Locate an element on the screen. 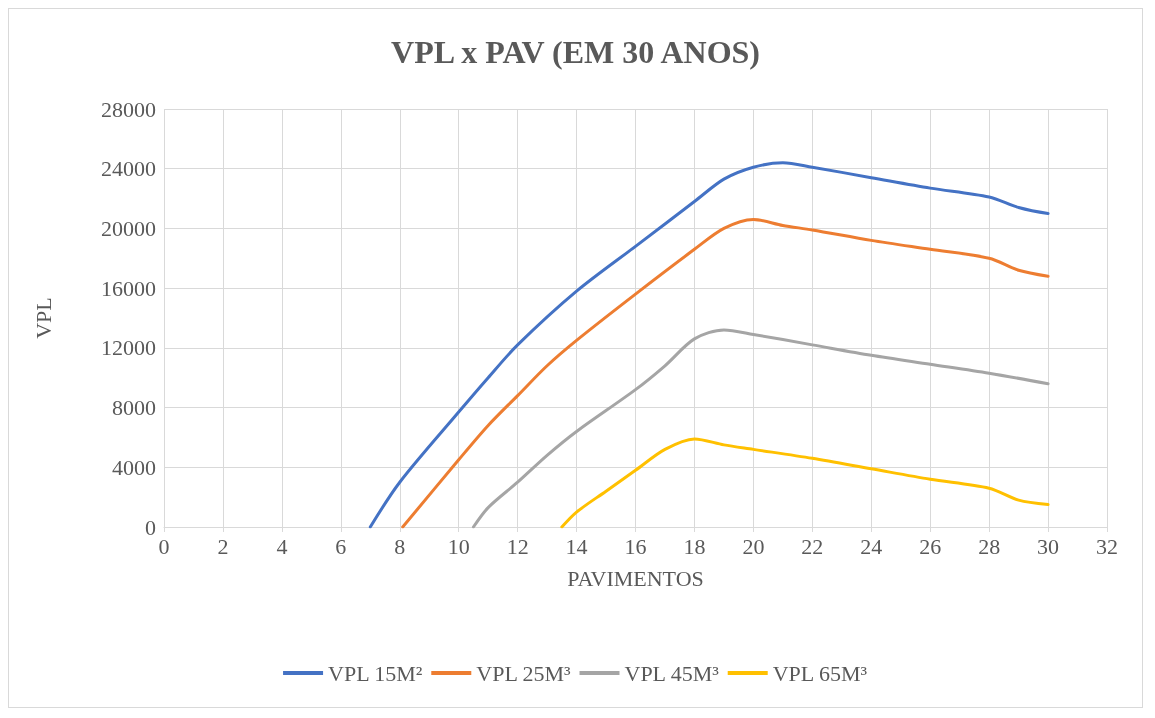 Image resolution: width=1155 pixels, height=718 pixels. y-tick-label: 0 is located at coordinates (150, 527).